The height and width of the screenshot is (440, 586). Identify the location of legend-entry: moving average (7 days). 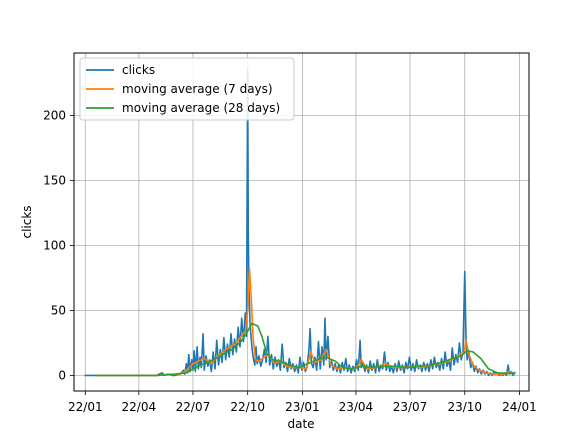
(197, 89).